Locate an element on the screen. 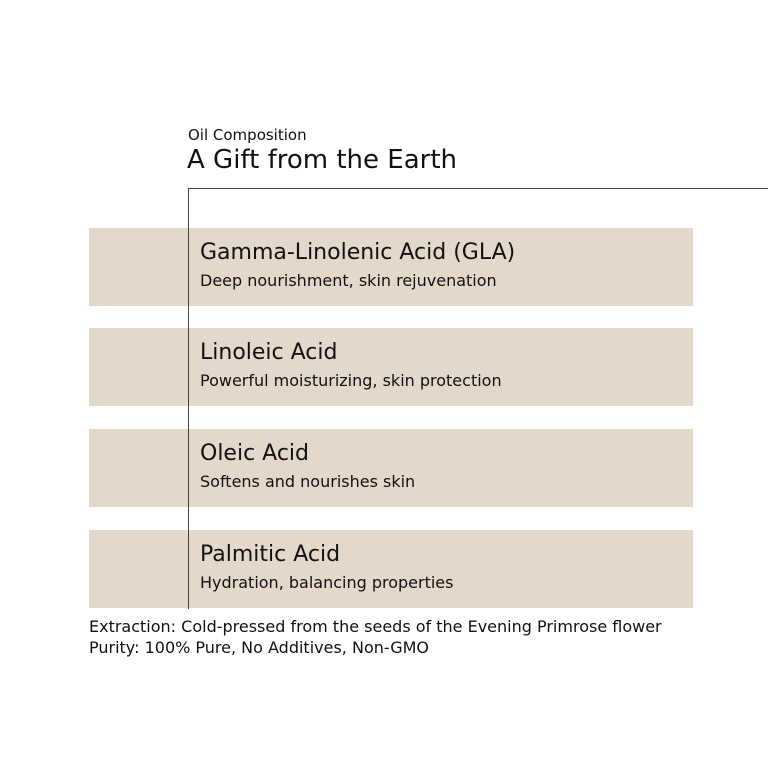  item-name: Gamma-Linolenic Acid (GLA) is located at coordinates (358, 252).